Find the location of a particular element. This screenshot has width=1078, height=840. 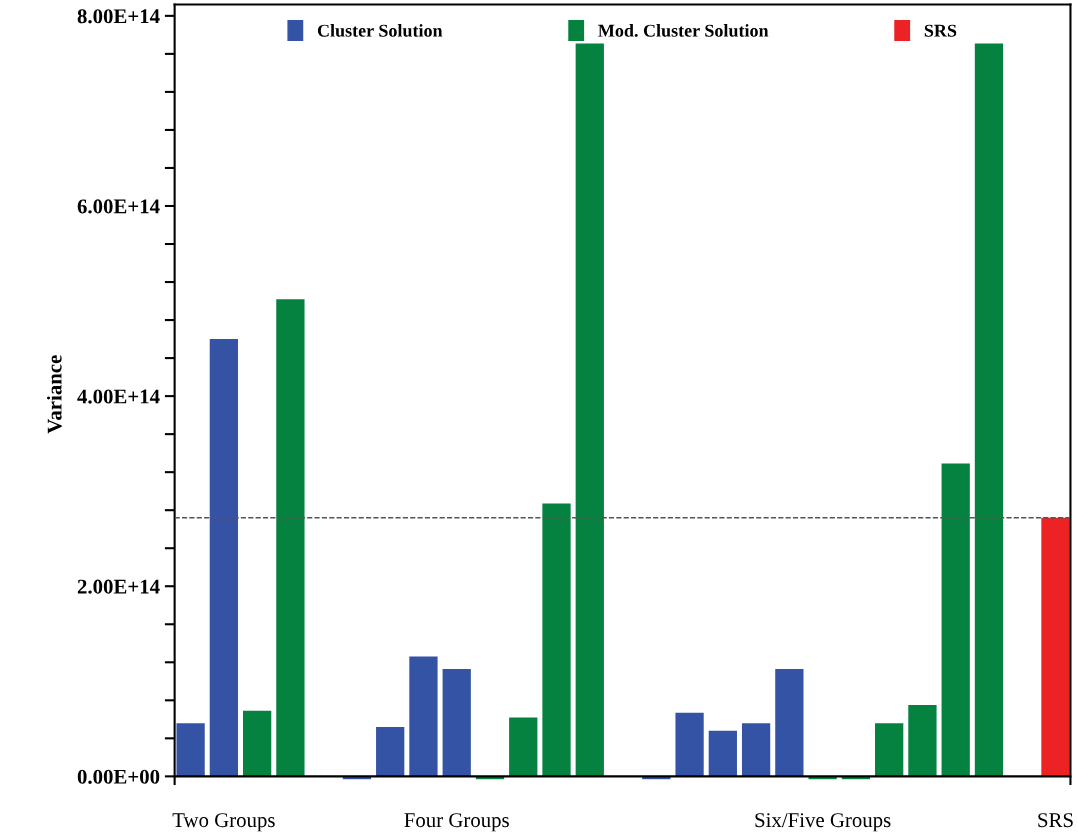

y-axis-title: Variance is located at coordinates (54, 394).